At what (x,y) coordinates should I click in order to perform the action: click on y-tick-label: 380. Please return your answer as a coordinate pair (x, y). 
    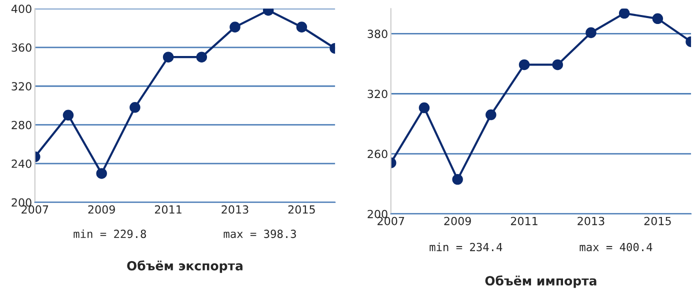
    Looking at the image, I should click on (378, 34).